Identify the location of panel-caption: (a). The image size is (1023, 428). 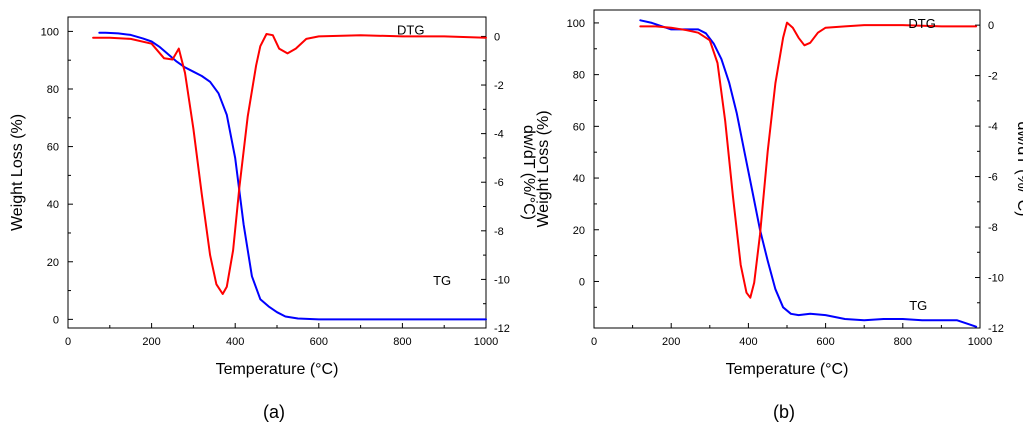
(274, 412).